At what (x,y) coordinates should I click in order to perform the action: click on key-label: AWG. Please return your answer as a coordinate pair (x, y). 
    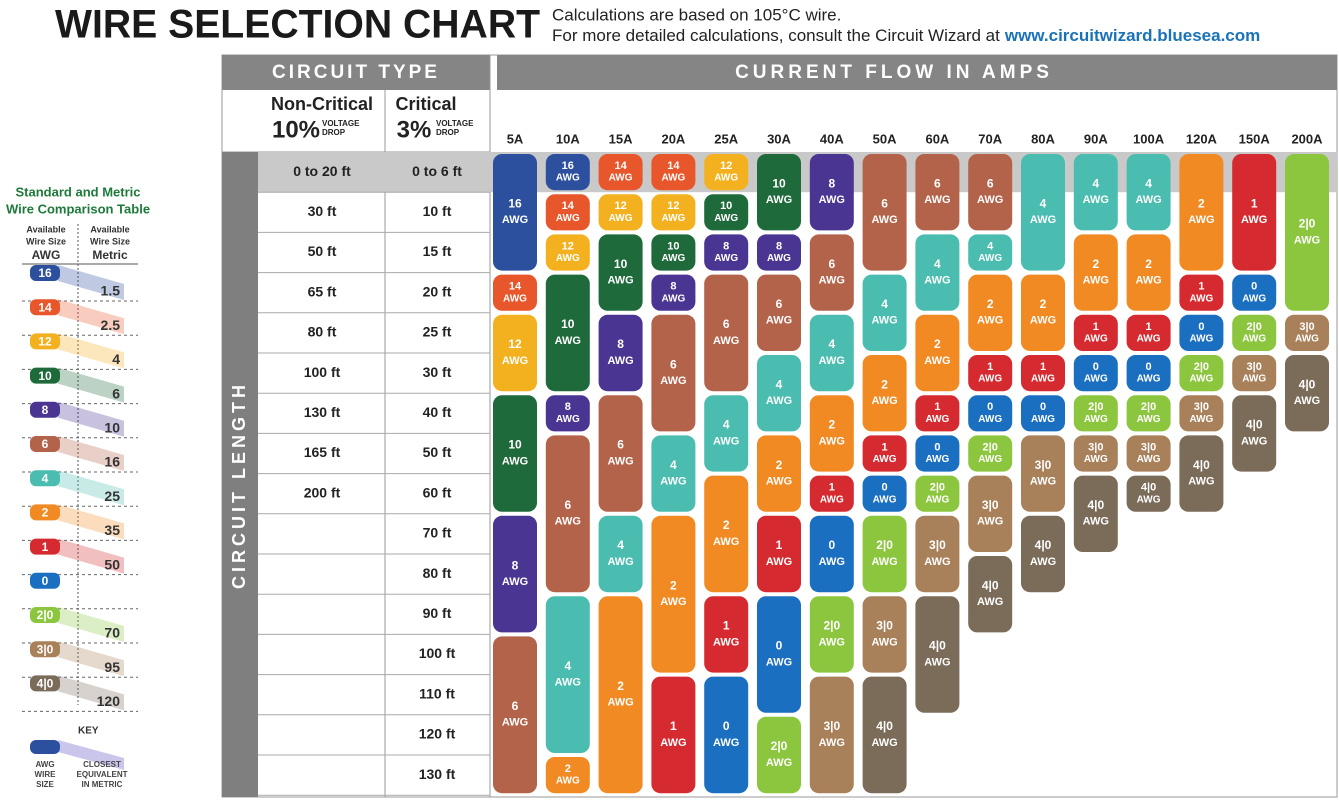
    Looking at the image, I should click on (44, 764).